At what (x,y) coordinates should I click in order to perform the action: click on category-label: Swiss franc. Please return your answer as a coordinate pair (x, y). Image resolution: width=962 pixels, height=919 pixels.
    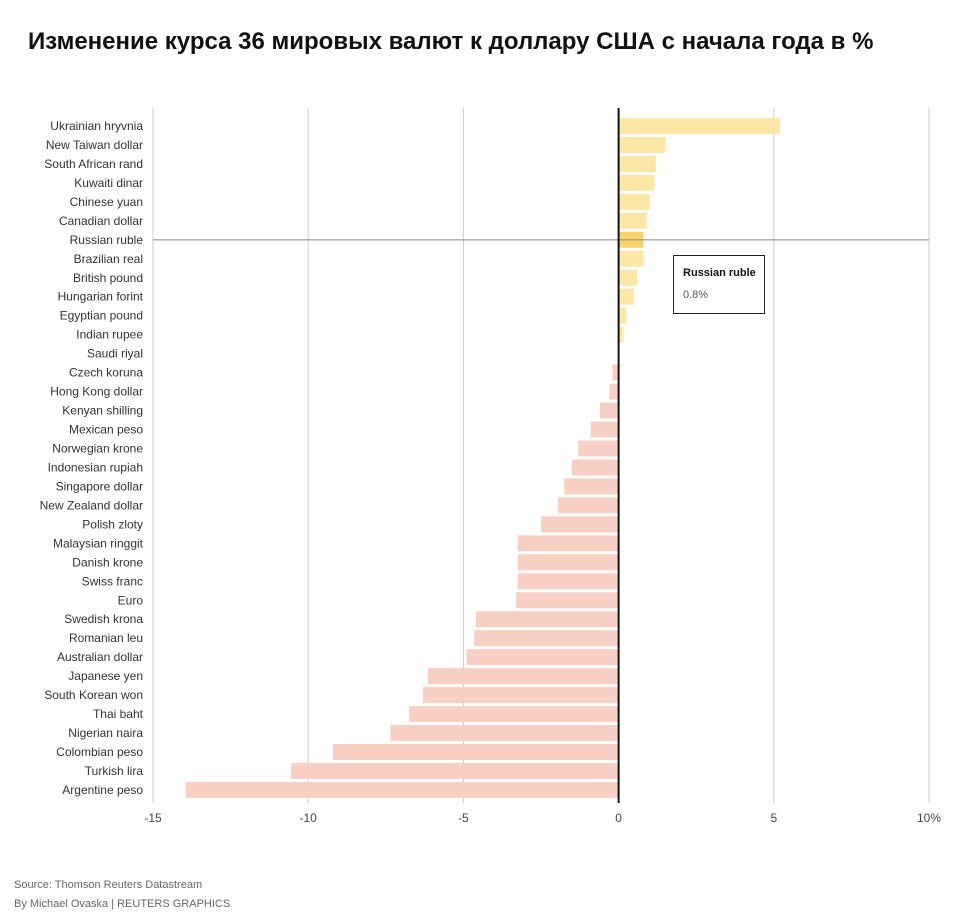
    Looking at the image, I should click on (112, 581).